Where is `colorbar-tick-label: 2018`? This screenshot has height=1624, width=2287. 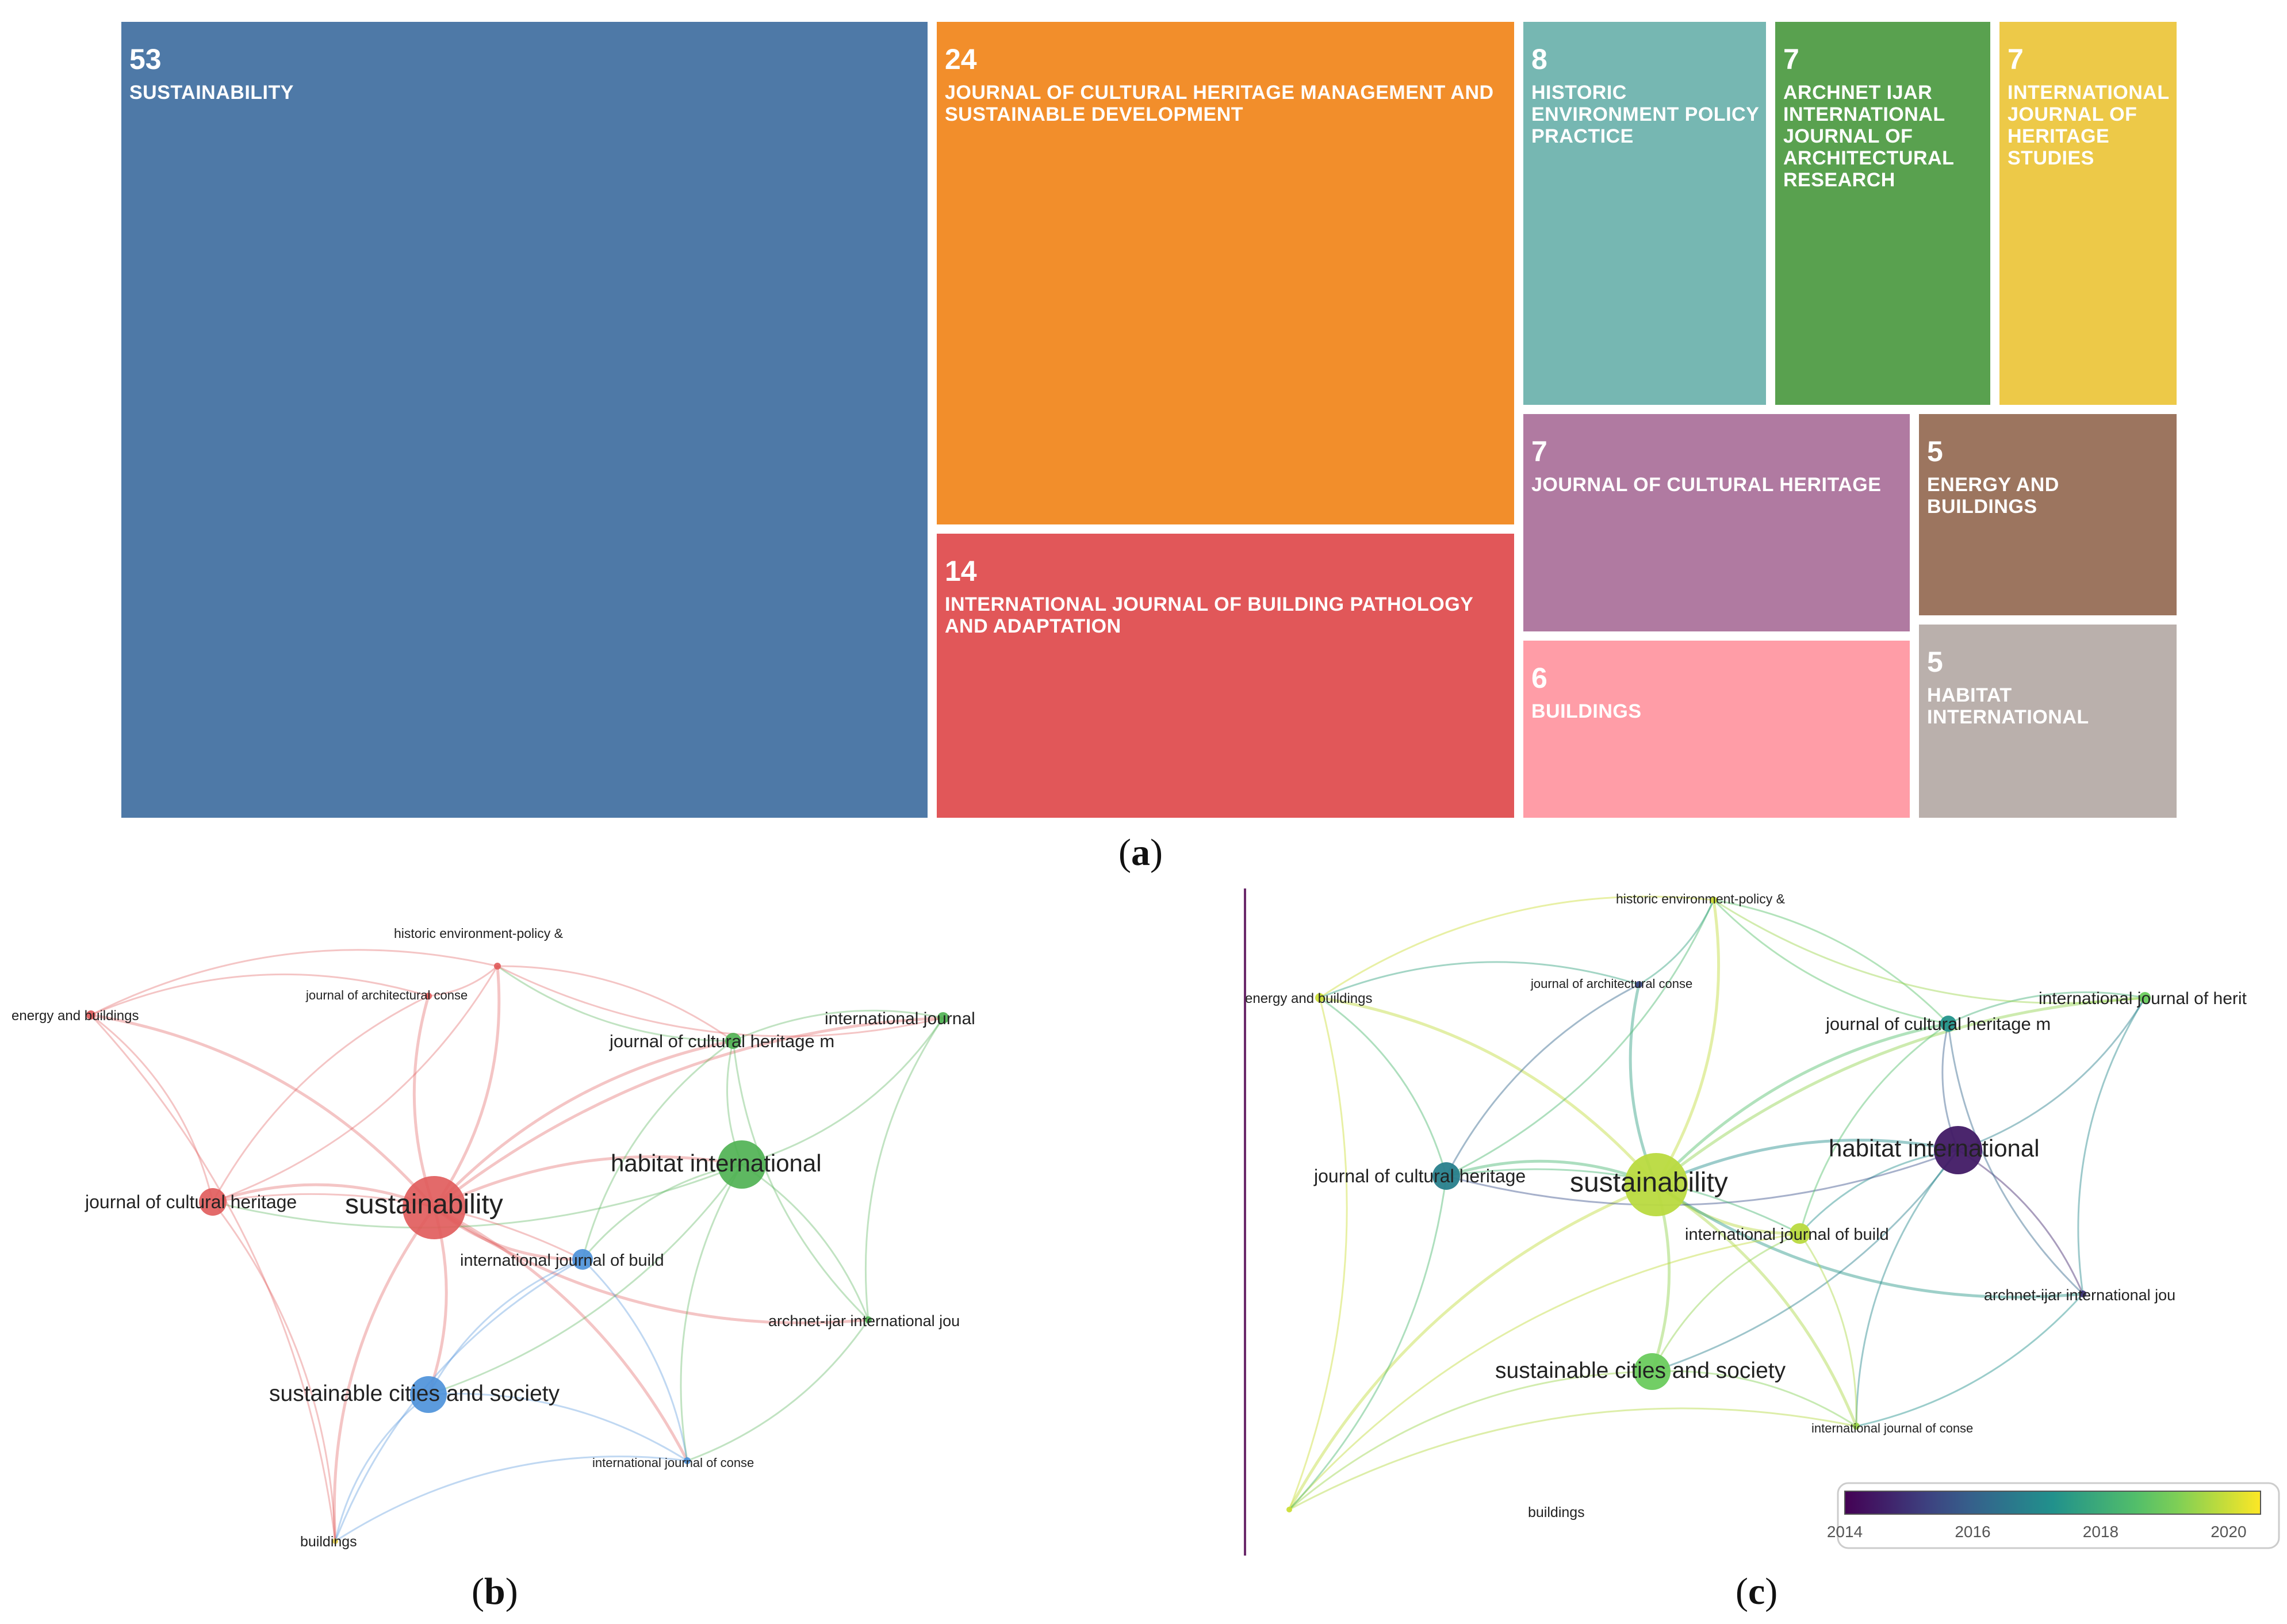
colorbar-tick-label: 2018 is located at coordinates (2101, 1532).